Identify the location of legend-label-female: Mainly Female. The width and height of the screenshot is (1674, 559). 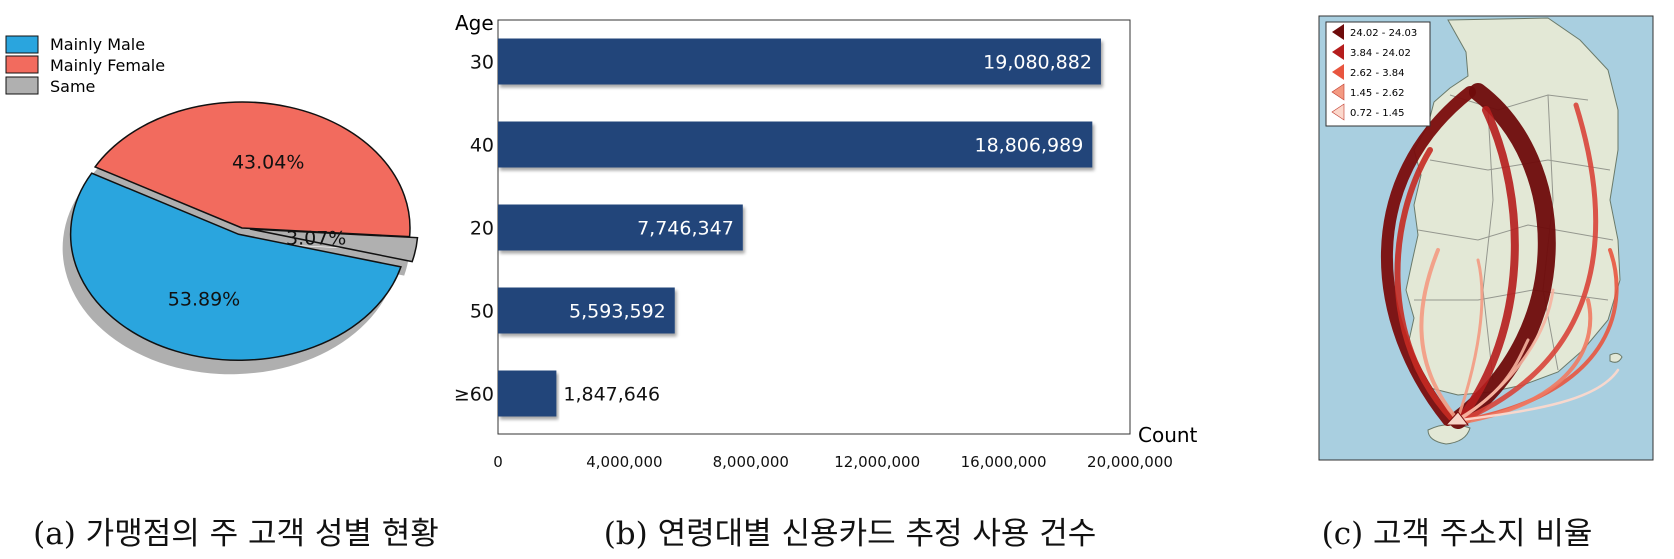
(107, 65).